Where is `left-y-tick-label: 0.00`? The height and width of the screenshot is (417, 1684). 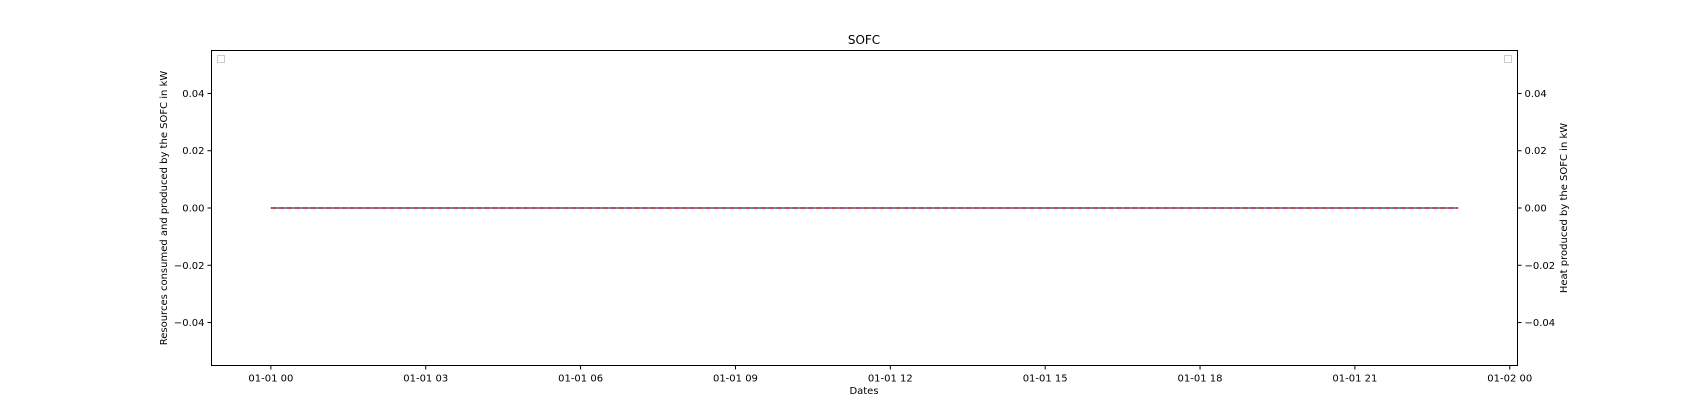 left-y-tick-label: 0.00 is located at coordinates (193, 209).